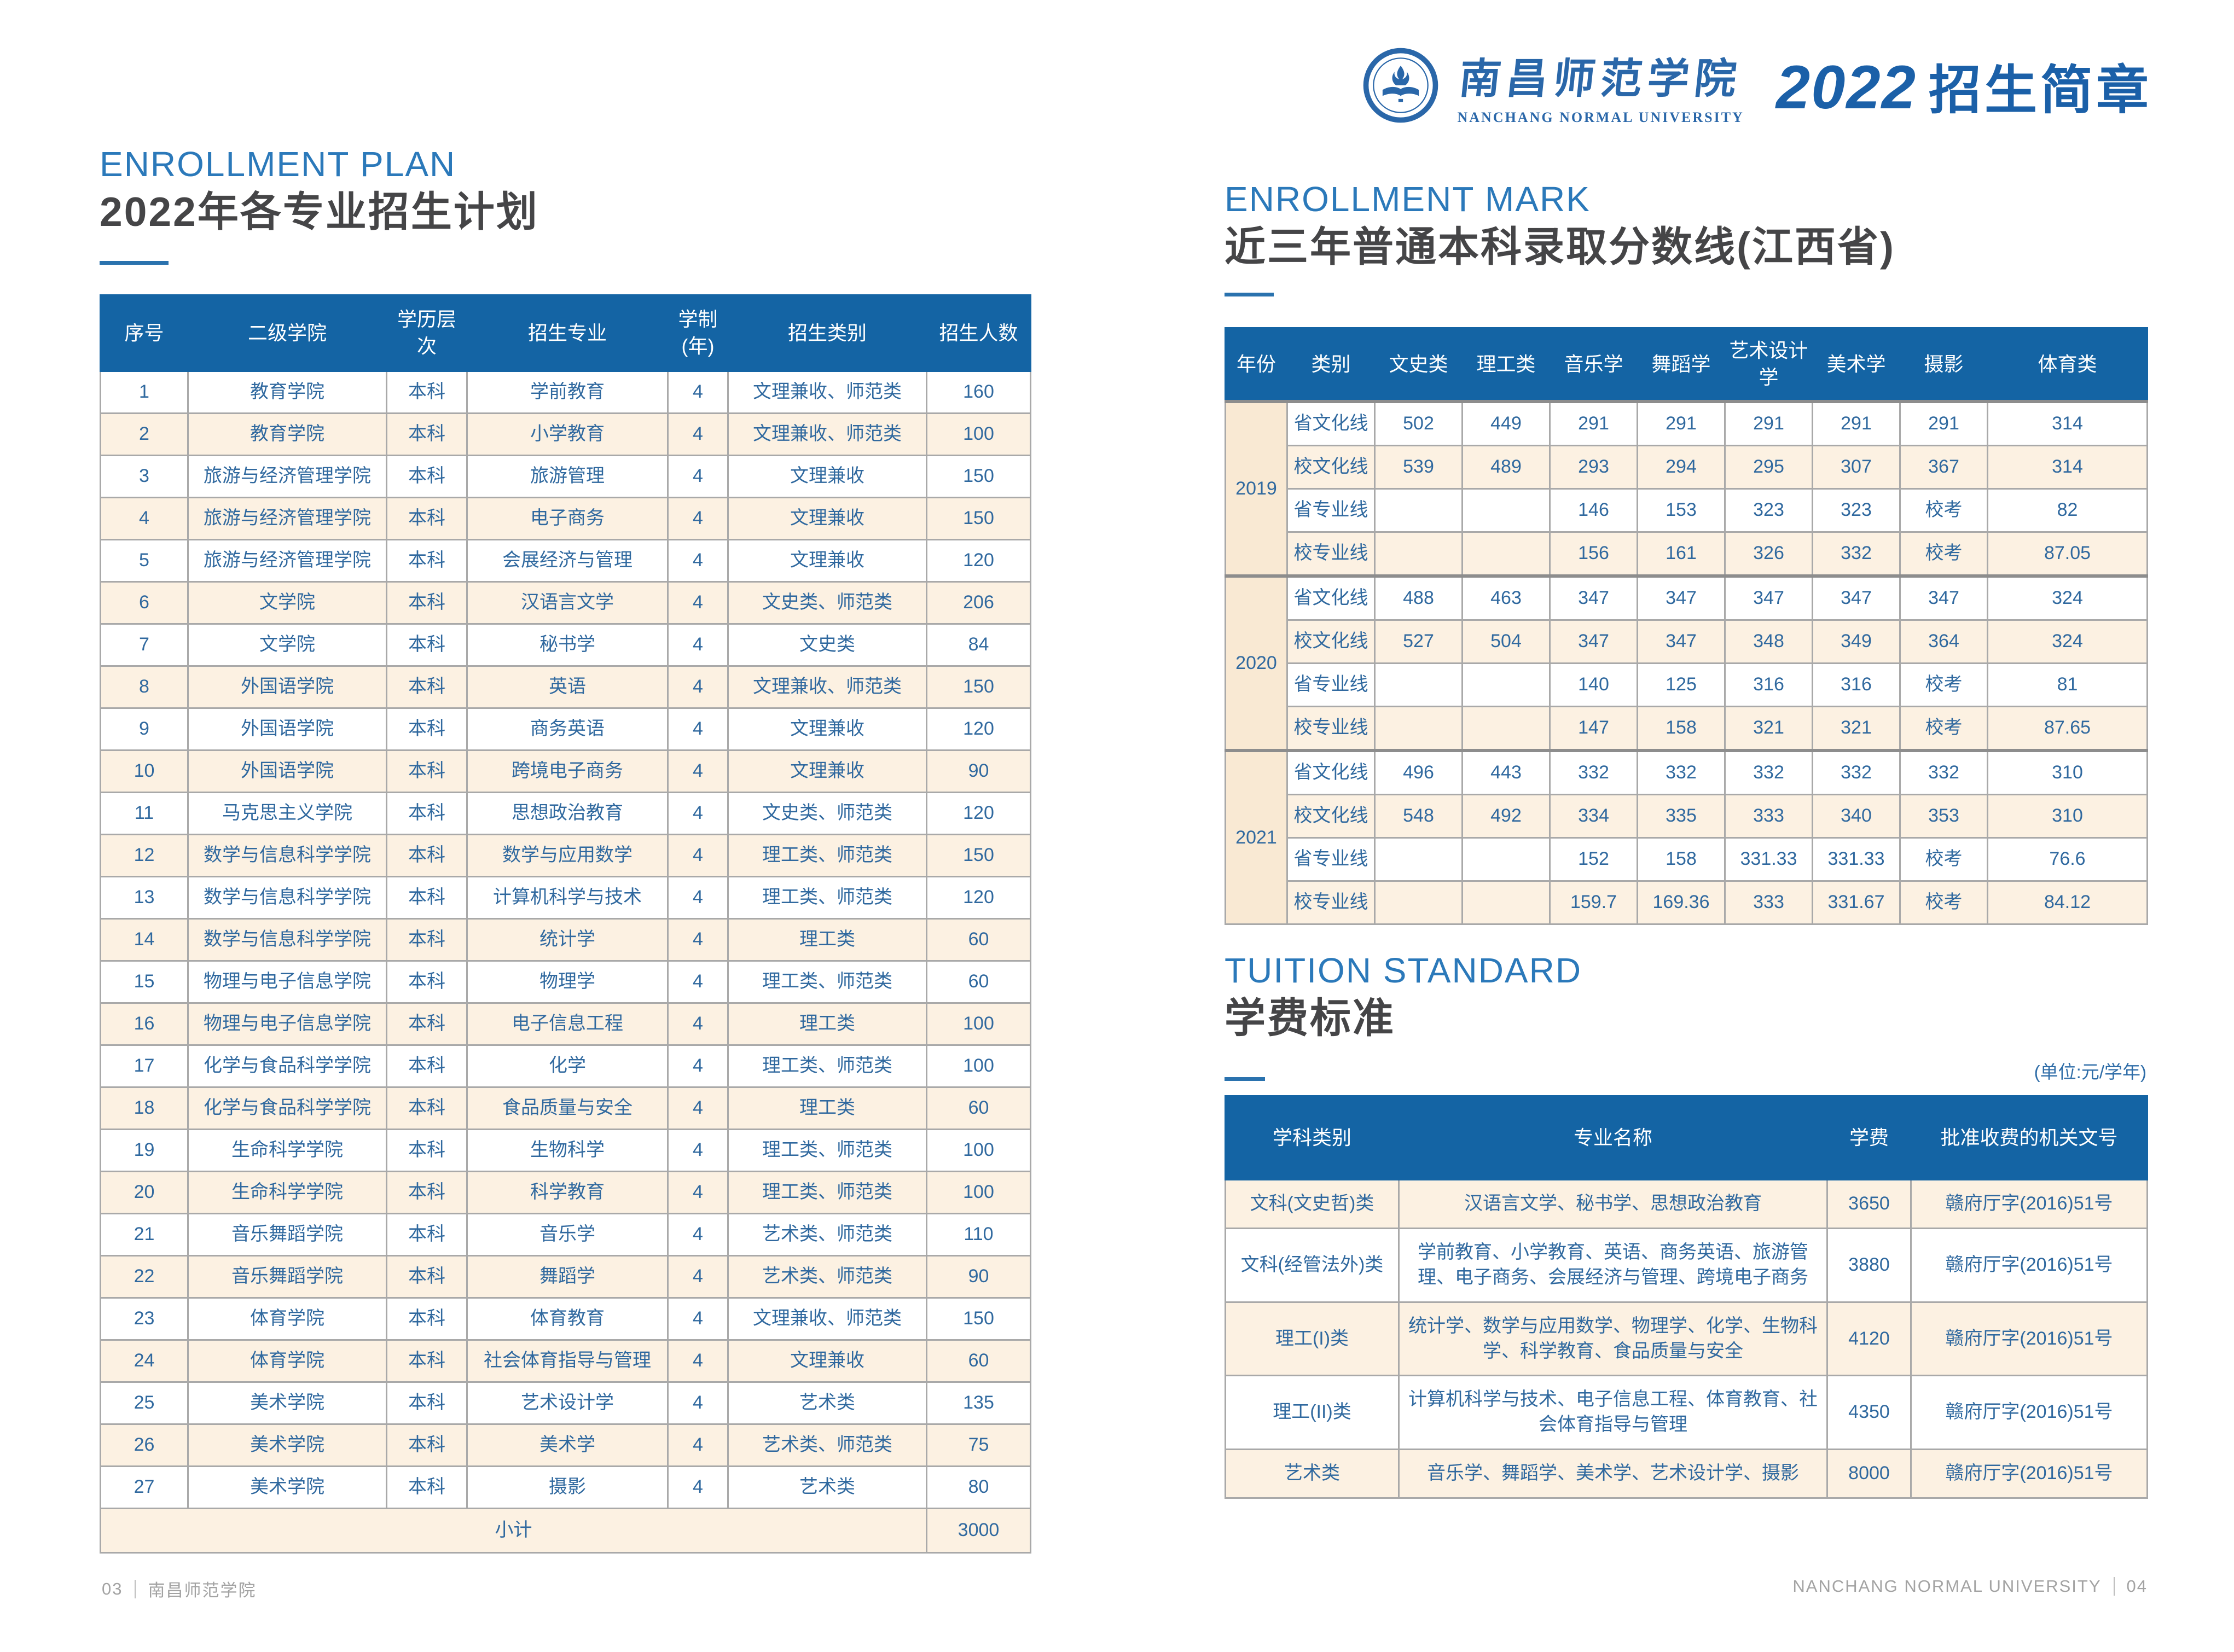 Image resolution: width=2234 pixels, height=1652 pixels. What do you see at coordinates (2067, 685) in the screenshot?
I see `cell-score: 81` at bounding box center [2067, 685].